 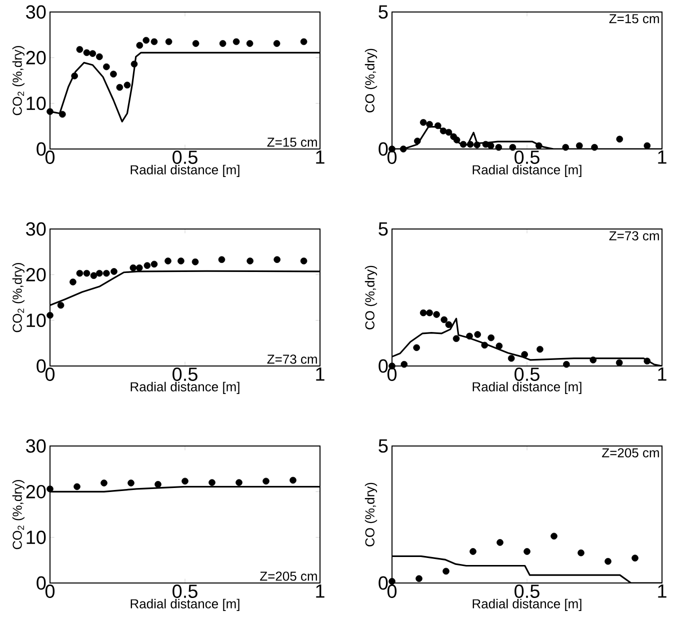 What do you see at coordinates (18, 81) in the screenshot?
I see `y-axis-title: CO$_{2}$ (%,dry)` at bounding box center [18, 81].